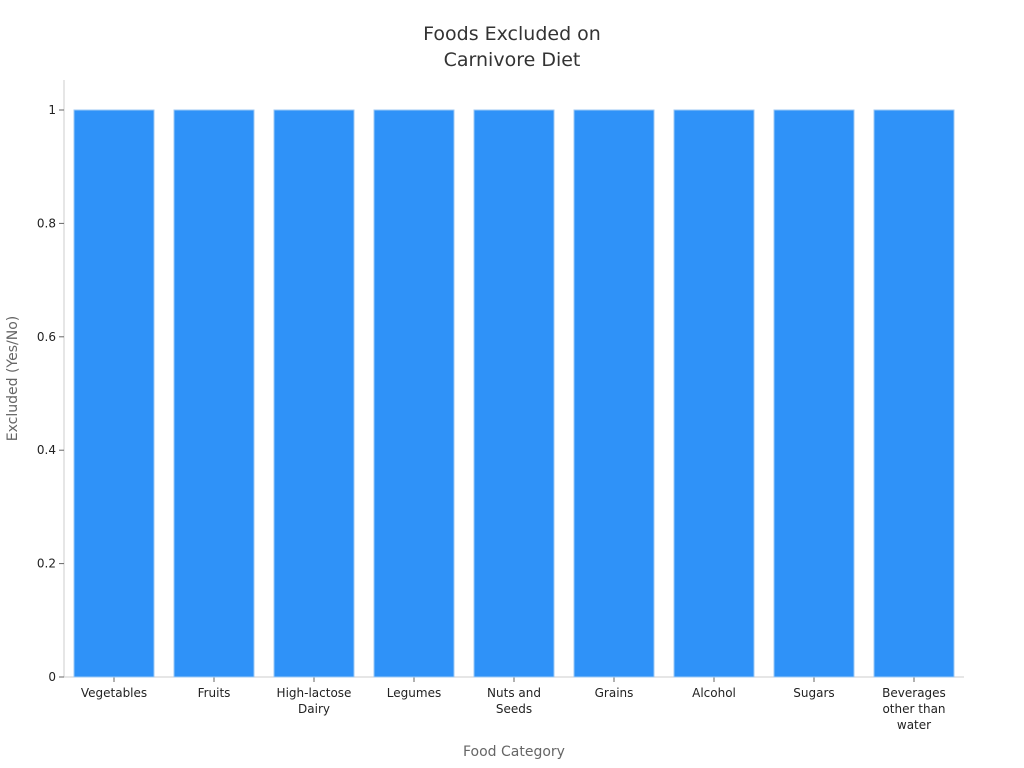  Describe the element at coordinates (13, 378) in the screenshot. I see `y-axis-label: Excluded (Yes/No)` at that location.